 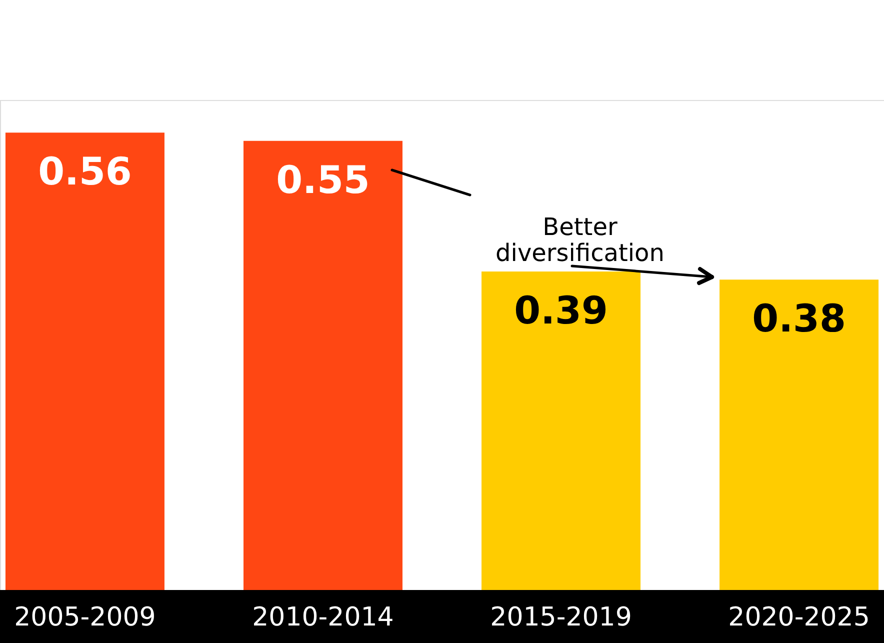 What do you see at coordinates (323, 617) in the screenshot?
I see `x-tick-label: 2010-2014` at bounding box center [323, 617].